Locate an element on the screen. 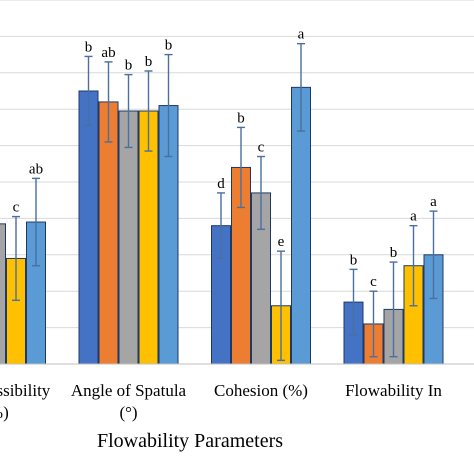  category-label: Angle of Spatula (°) is located at coordinates (129, 401).